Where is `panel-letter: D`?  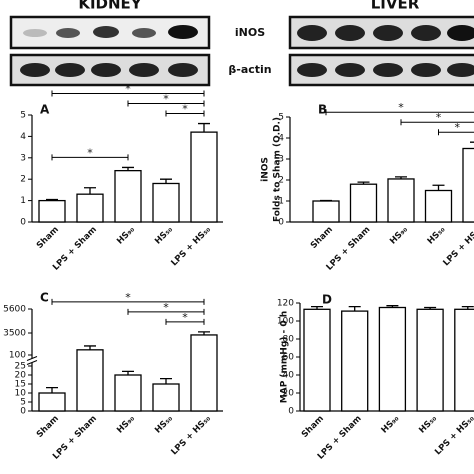
panel-letter: D is located at coordinates (327, 300).